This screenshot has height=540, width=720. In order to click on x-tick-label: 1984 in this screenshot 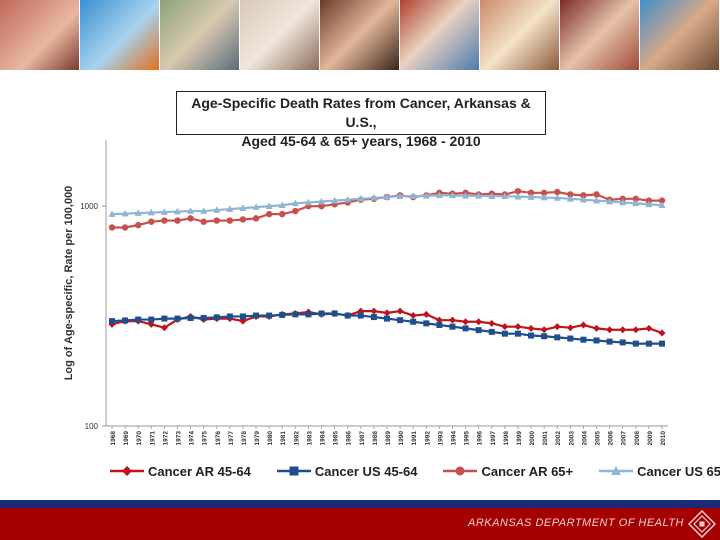, I will do `click(323, 438)`.